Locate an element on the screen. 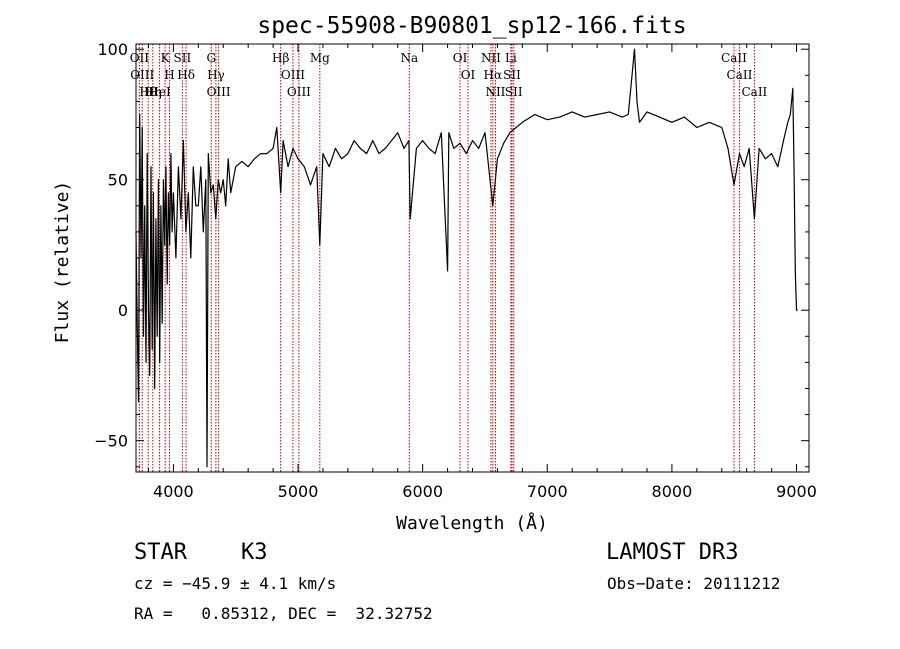 The height and width of the screenshot is (649, 900). line-label: Hβ is located at coordinates (280, 58).